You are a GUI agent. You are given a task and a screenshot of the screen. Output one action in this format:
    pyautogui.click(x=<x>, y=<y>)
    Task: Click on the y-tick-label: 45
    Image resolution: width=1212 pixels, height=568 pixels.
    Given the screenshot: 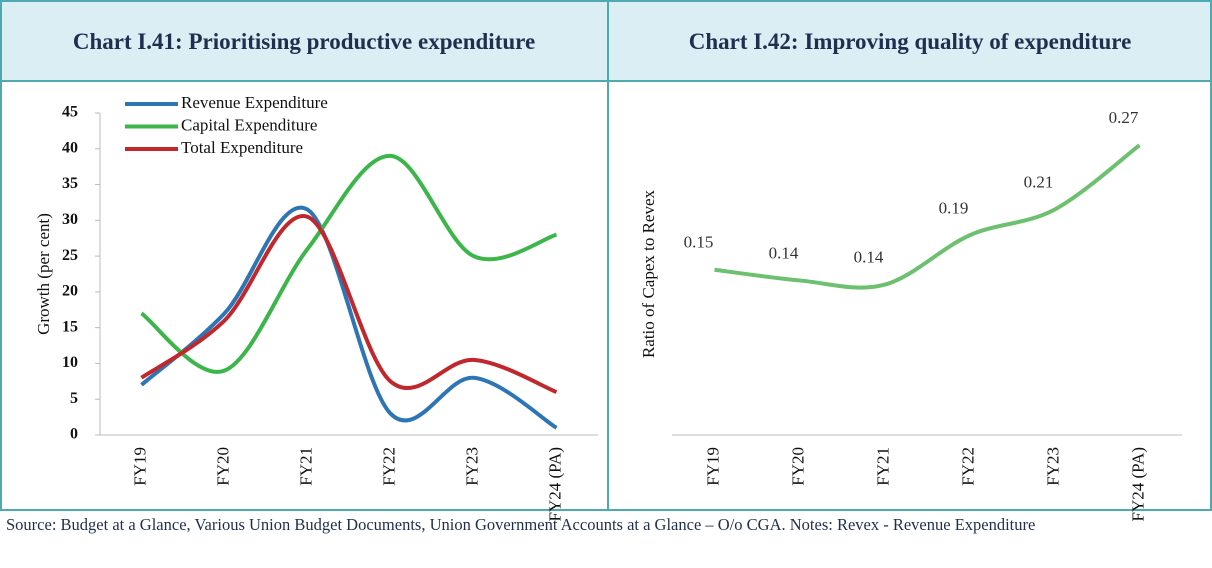 What is the action you would take?
    pyautogui.click(x=70, y=112)
    